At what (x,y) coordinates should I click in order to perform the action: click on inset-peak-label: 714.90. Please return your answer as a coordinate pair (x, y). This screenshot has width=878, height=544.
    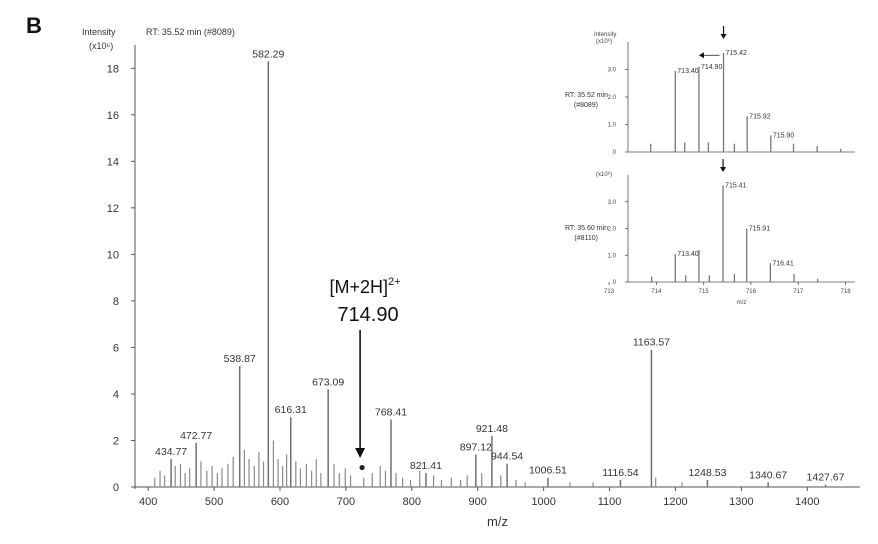
    Looking at the image, I should click on (712, 67).